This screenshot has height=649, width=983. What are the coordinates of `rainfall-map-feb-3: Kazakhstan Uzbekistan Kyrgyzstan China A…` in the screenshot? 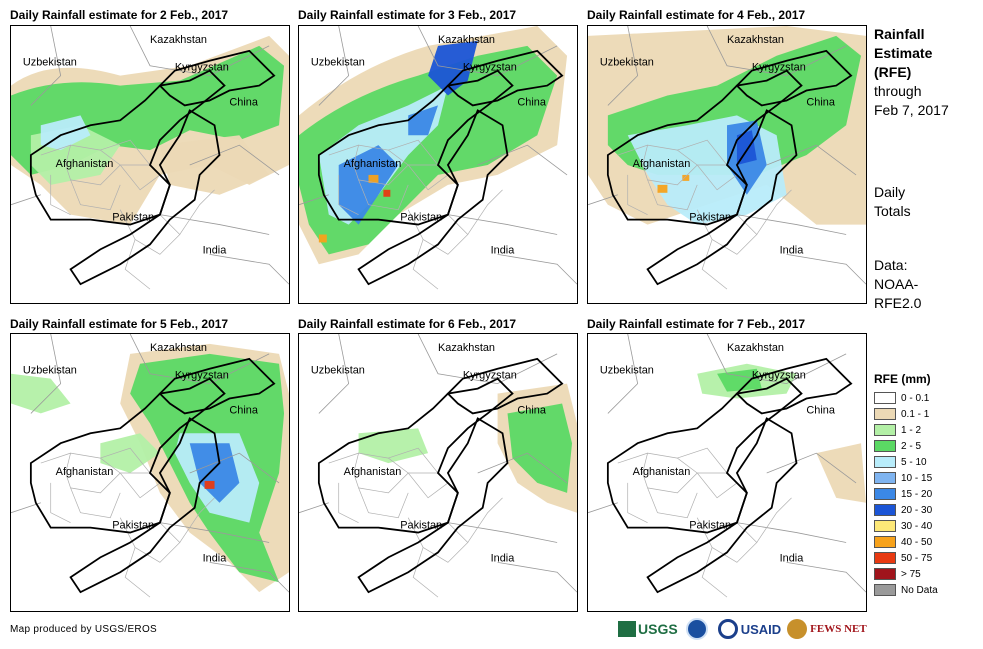 It's located at (438, 164).